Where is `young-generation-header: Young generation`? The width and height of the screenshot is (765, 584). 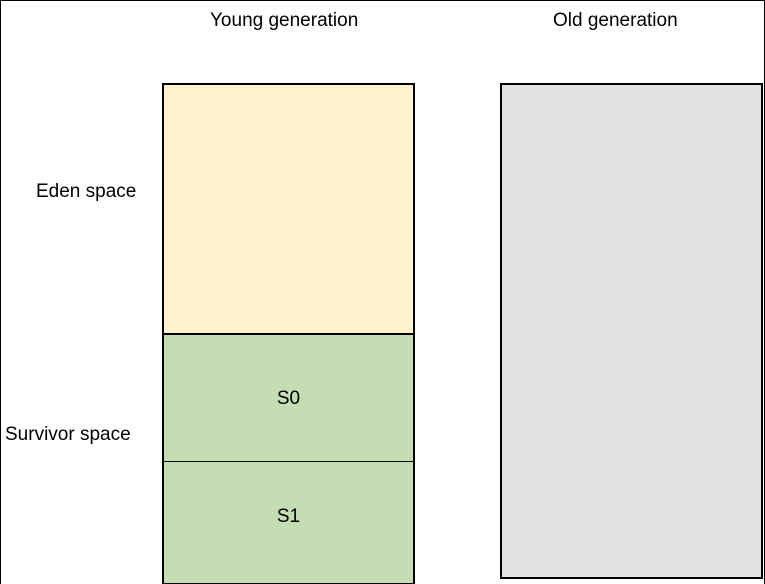
young-generation-header: Young generation is located at coordinates (284, 20).